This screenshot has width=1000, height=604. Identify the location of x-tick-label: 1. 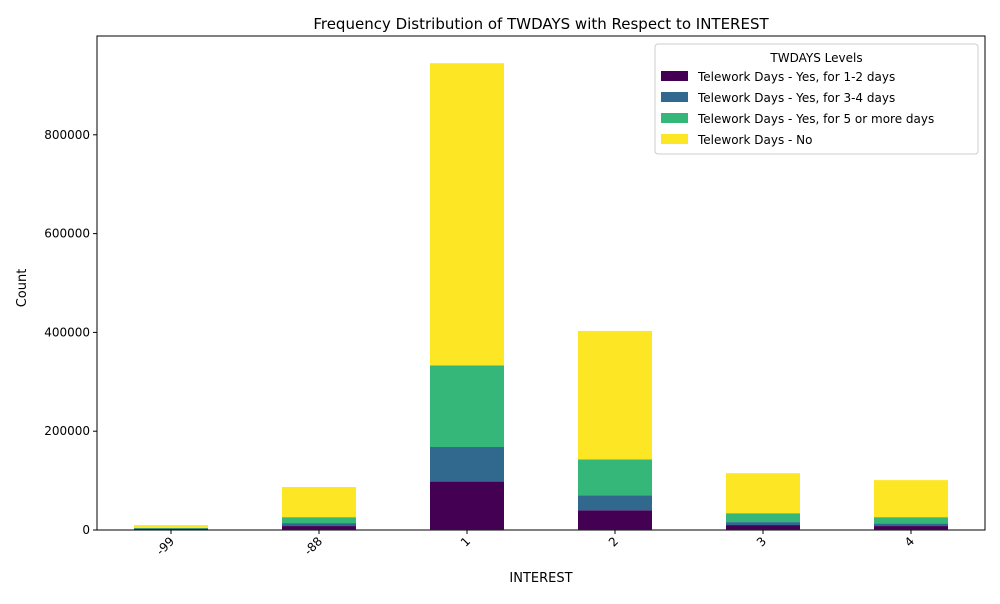
(465, 541).